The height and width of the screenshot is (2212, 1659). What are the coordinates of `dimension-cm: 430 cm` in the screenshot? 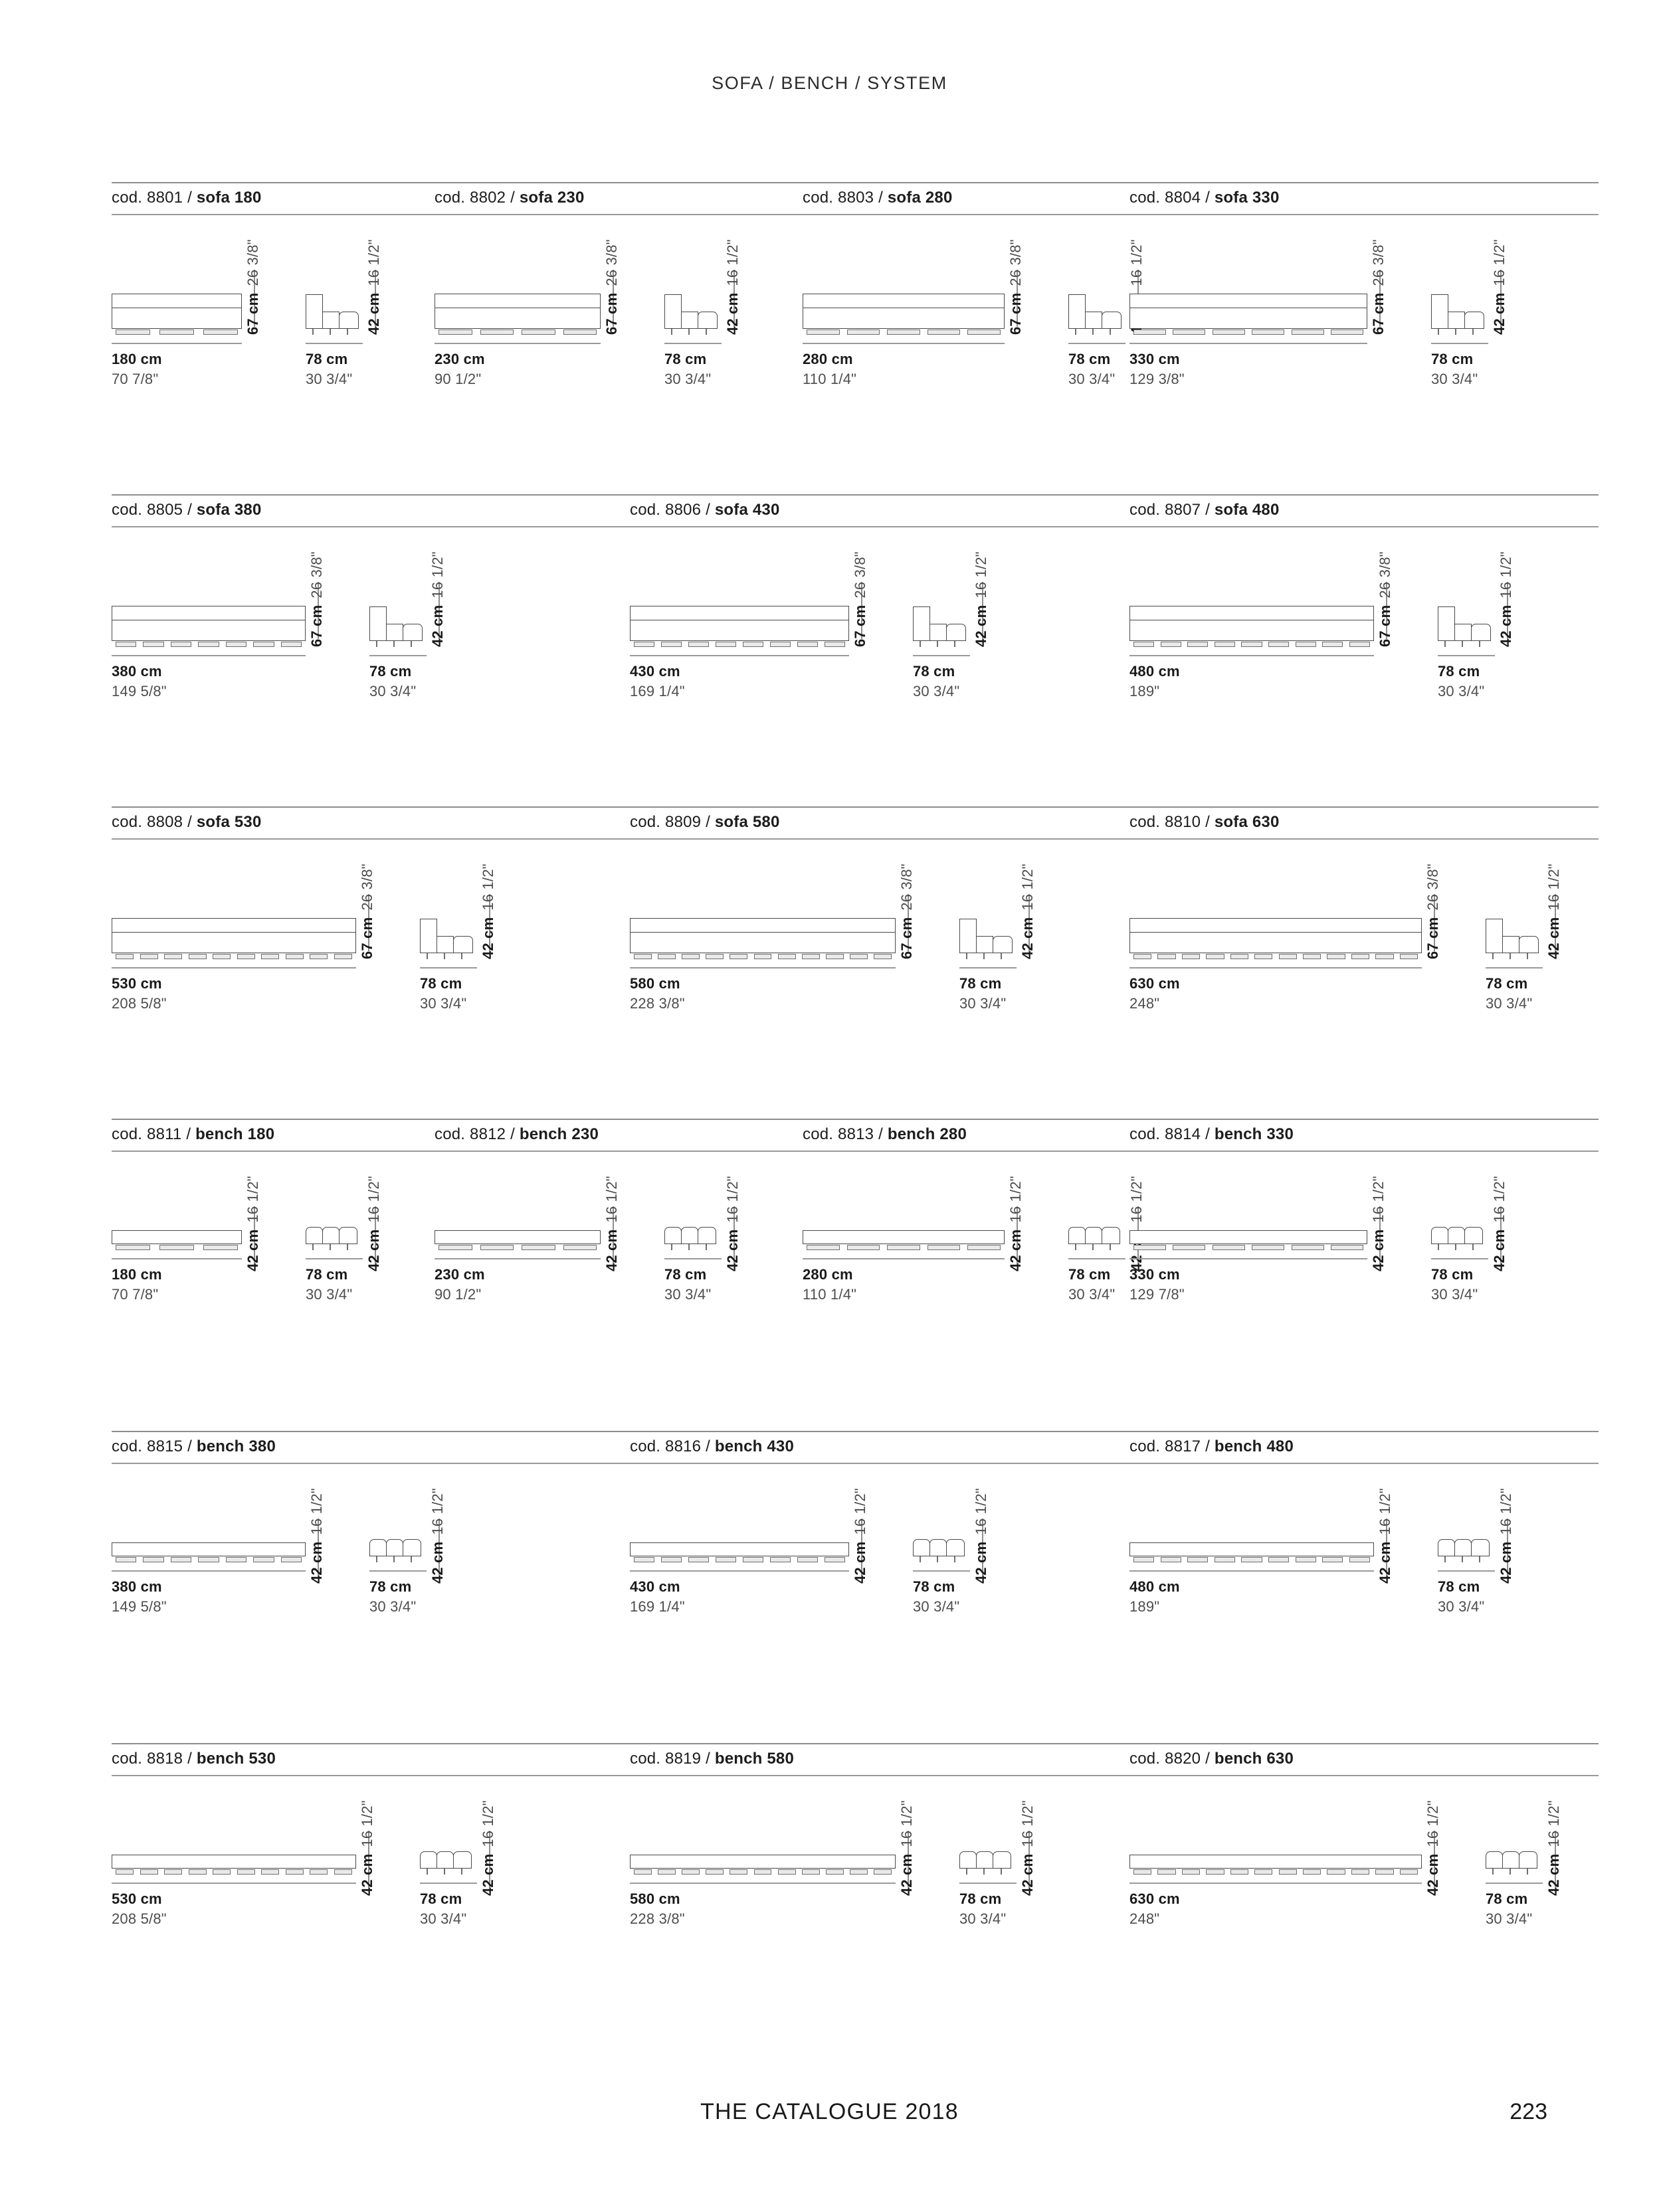 It's located at (655, 1586).